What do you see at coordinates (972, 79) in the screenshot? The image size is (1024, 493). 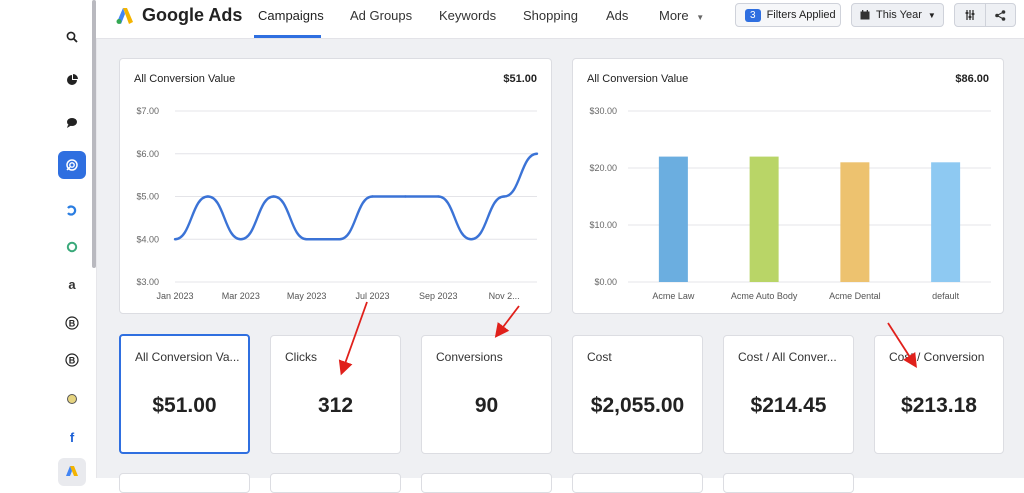 I see `bar-chart-total: $86.00` at bounding box center [972, 79].